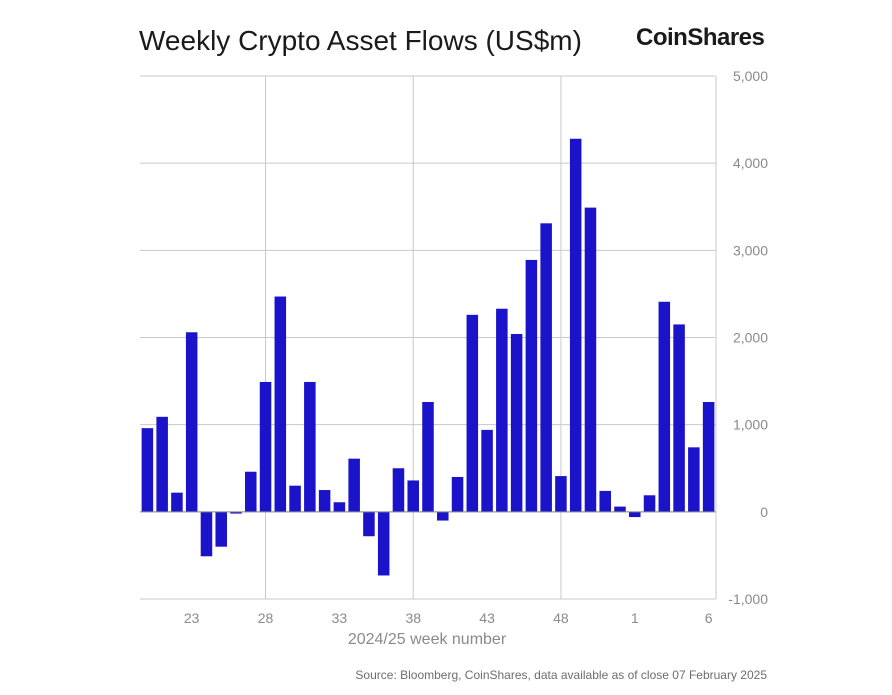 This screenshot has width=892, height=695. I want to click on y-axis: 5,000 4,000 3,000 2,000 1,000 0 -1,000, so click(741, 337).